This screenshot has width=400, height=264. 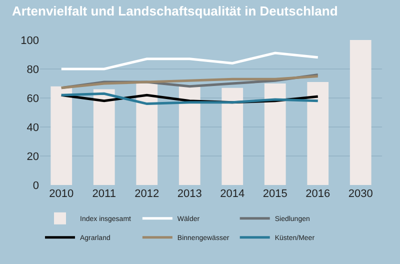 What do you see at coordinates (104, 194) in the screenshot?
I see `x-tick-label: 2011` at bounding box center [104, 194].